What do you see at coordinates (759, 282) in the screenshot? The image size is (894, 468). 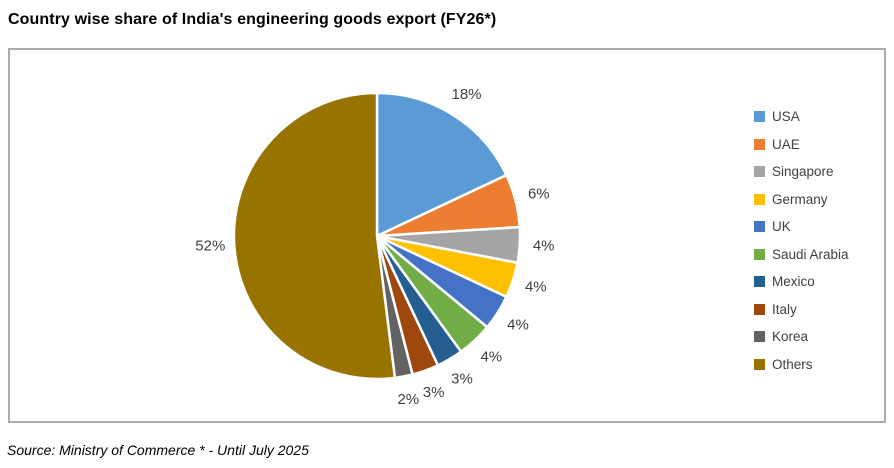 I see `legend-swatch-mexico` at bounding box center [759, 282].